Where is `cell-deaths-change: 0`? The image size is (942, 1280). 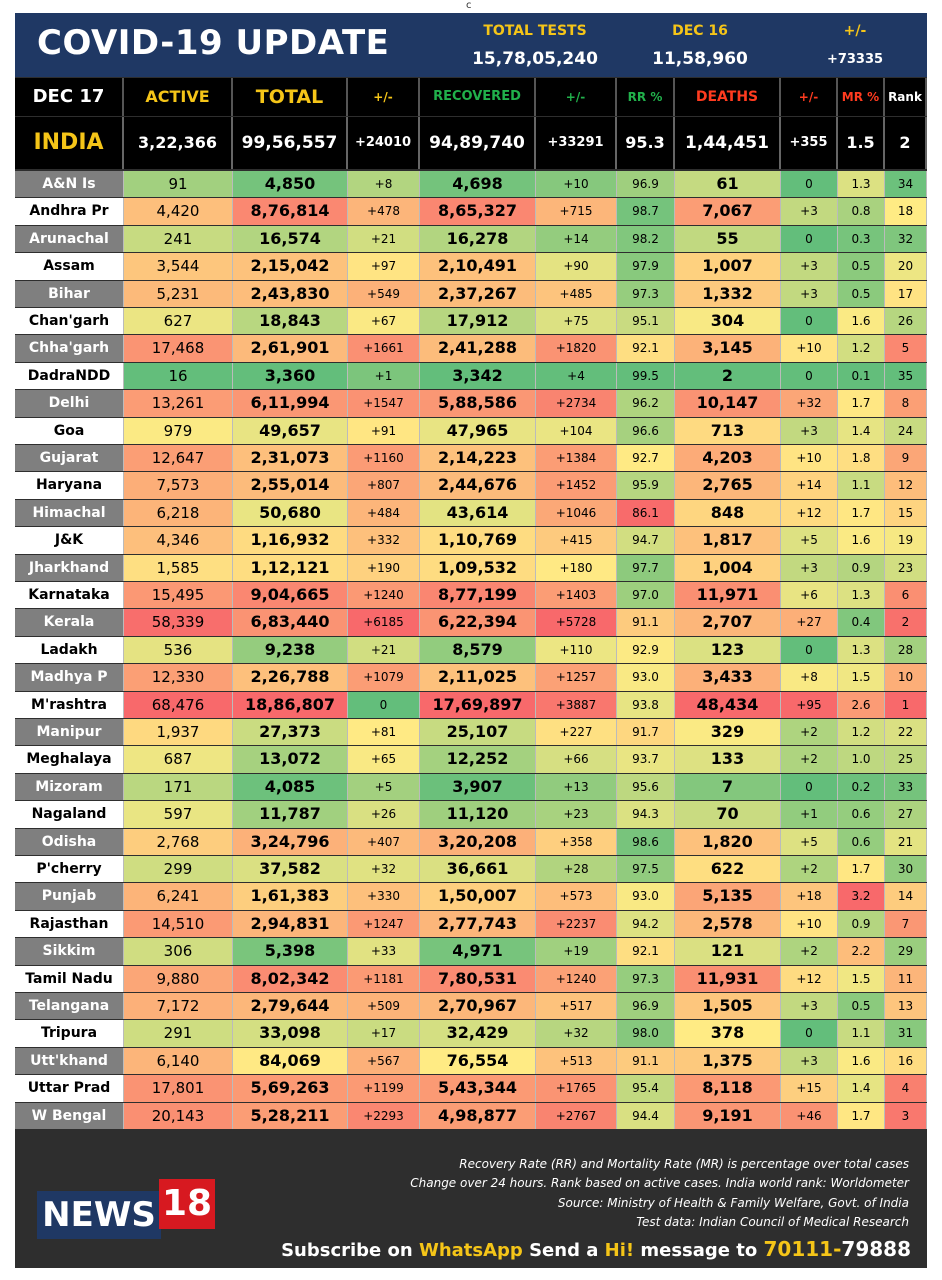 cell-deaths-change: 0 is located at coordinates (809, 1033).